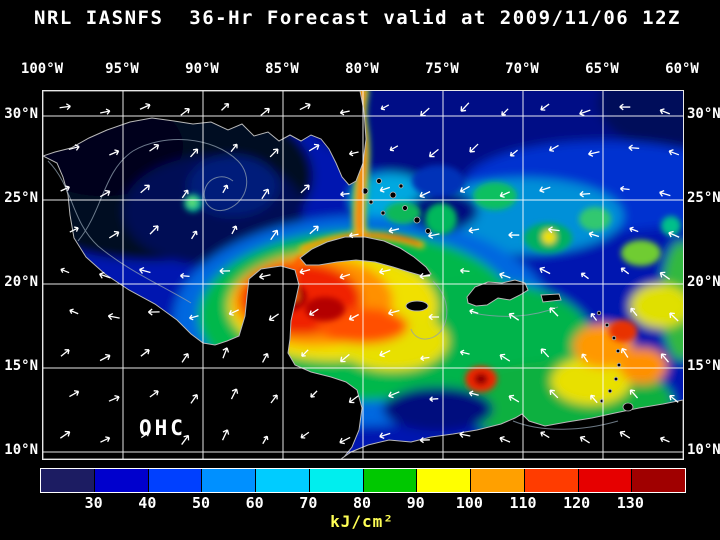 The height and width of the screenshot is (540, 720). I want to click on colorbar-tick: 70, so click(308, 503).